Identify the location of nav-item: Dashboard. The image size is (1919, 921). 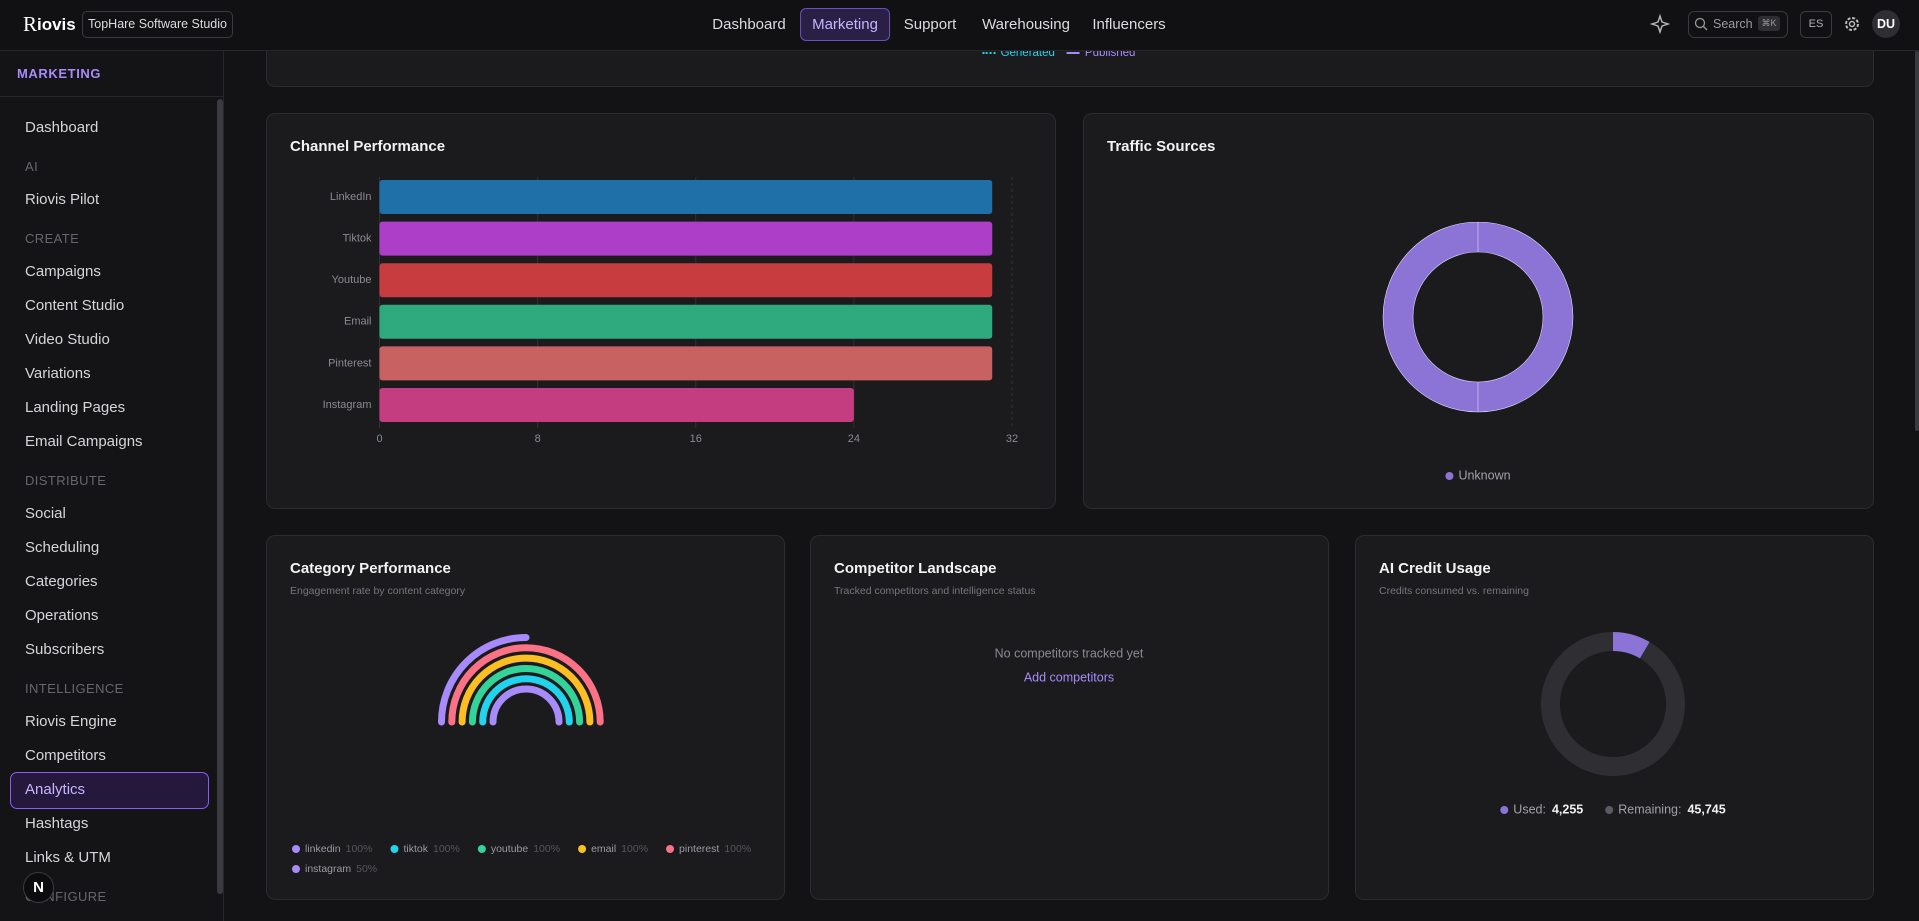
(62, 127).